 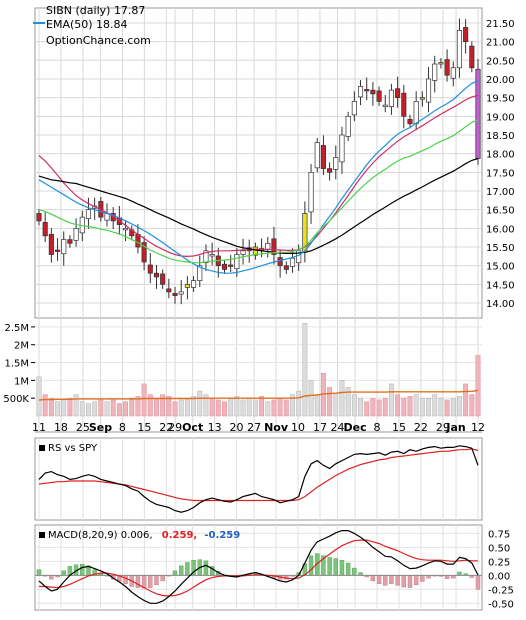 I want to click on rs-line, so click(x=258, y=479).